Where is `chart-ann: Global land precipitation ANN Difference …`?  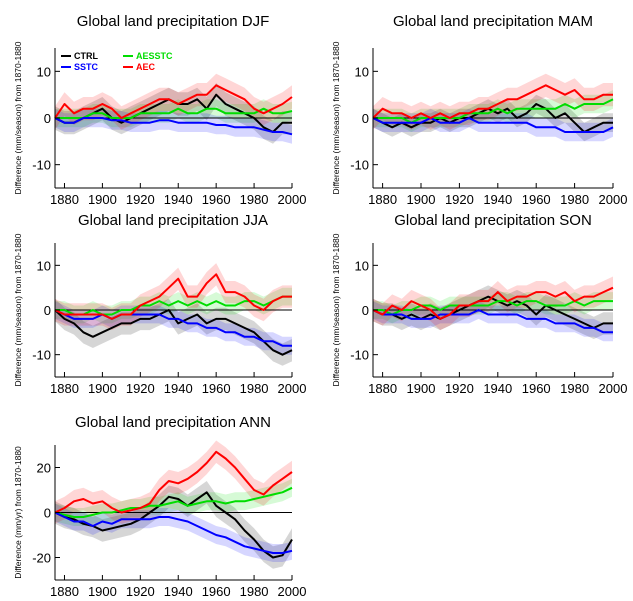 chart-ann: Global land precipitation ANN Difference … is located at coordinates (159, 506).